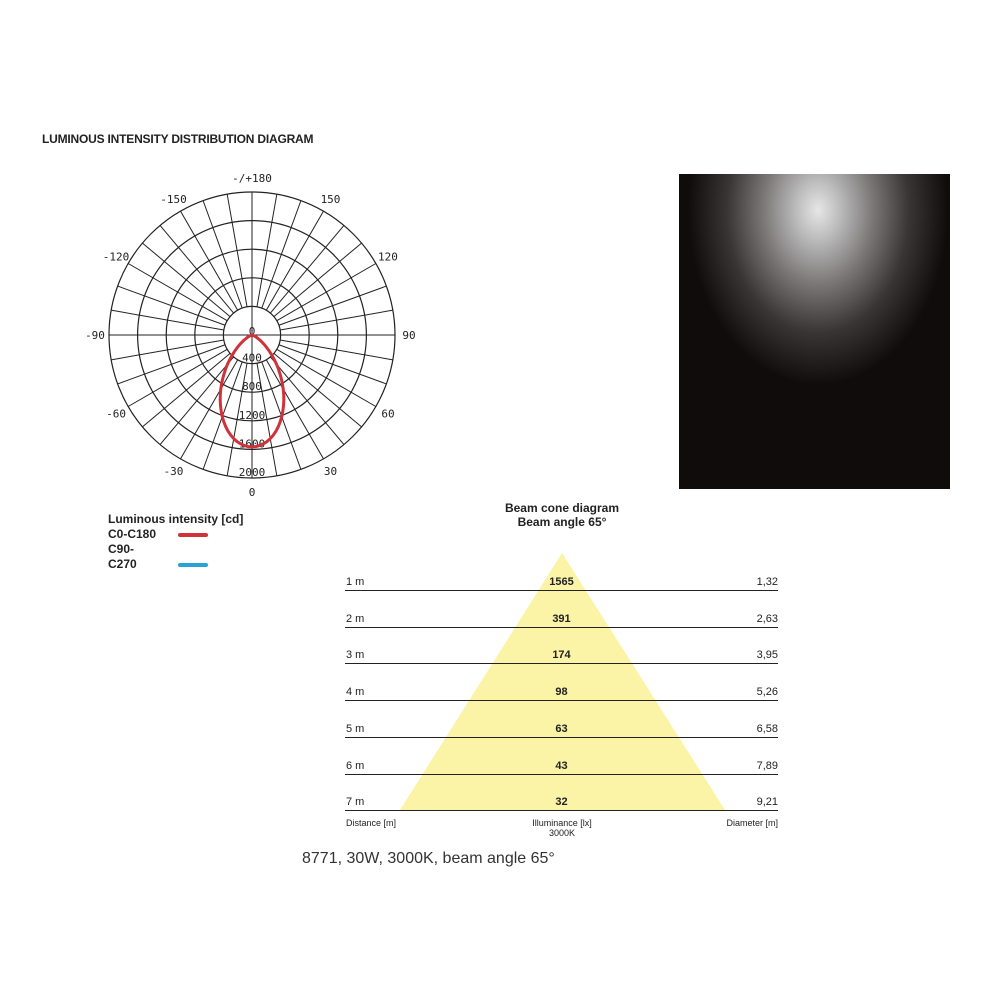 The image size is (1000, 1000). Describe the element at coordinates (388, 257) in the screenshot. I see `angle-label: 120` at that location.